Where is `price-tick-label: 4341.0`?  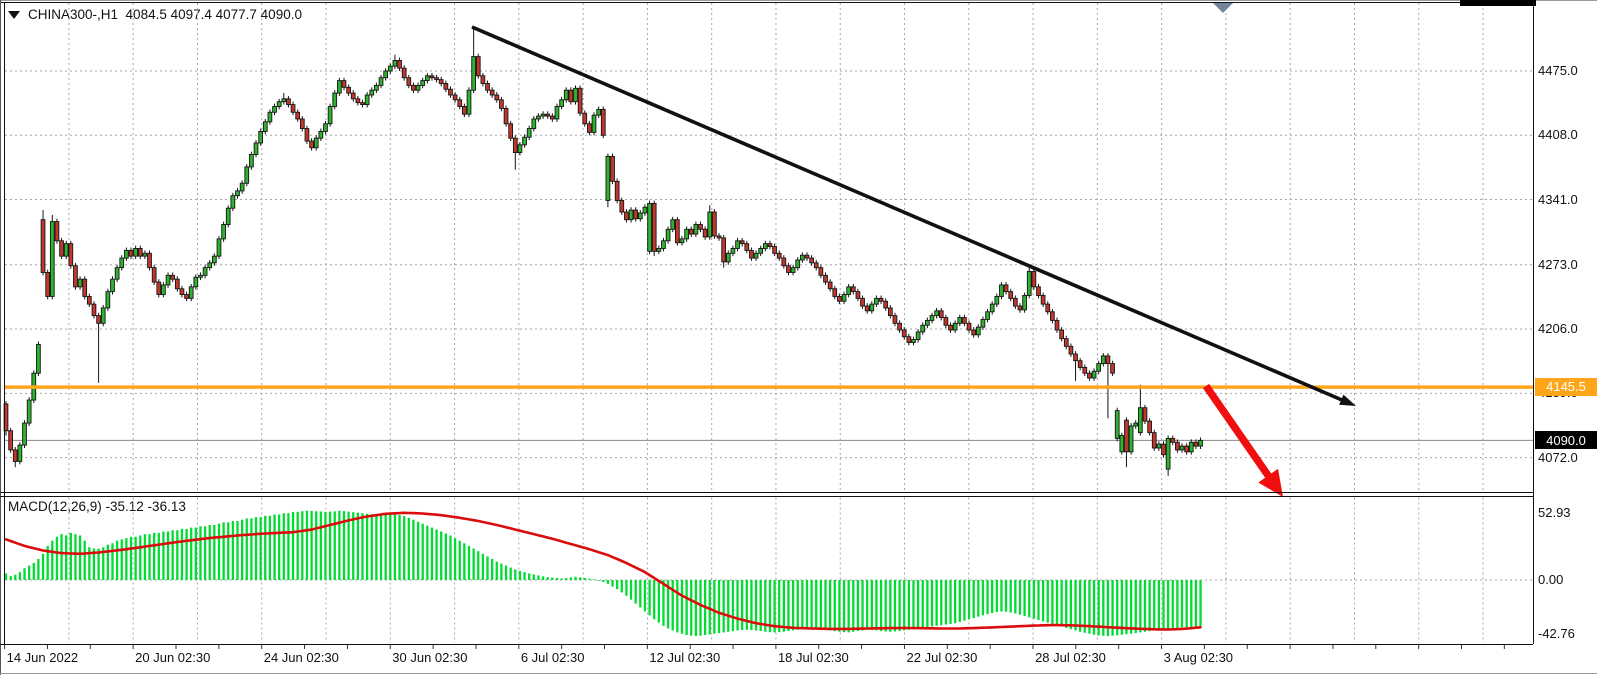 price-tick-label: 4341.0 is located at coordinates (1558, 199).